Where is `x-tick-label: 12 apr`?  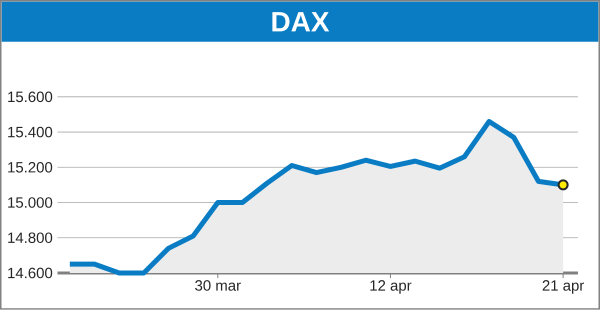
x-tick-label: 12 apr is located at coordinates (391, 287).